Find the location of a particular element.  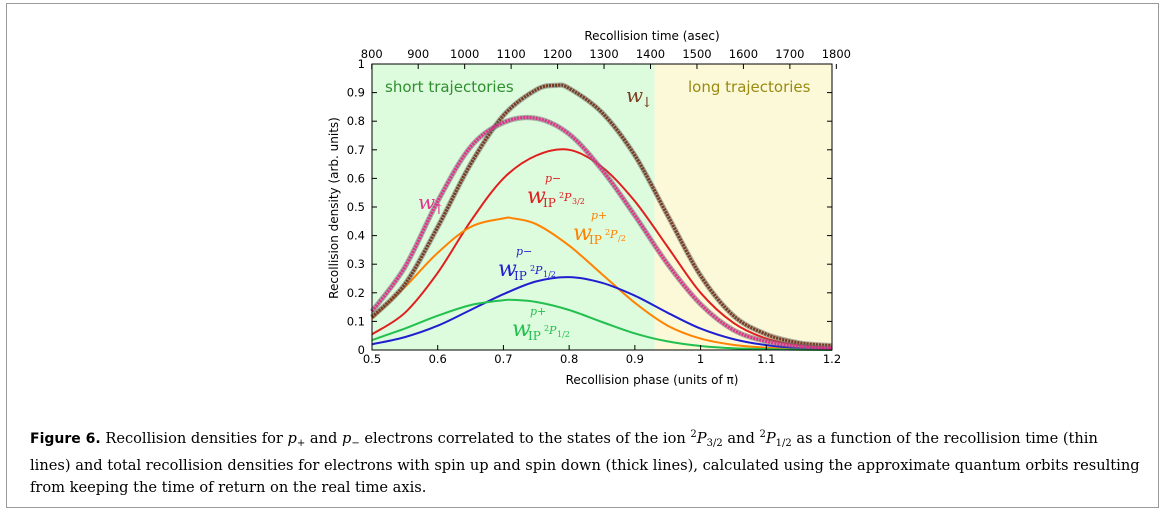

minus-subscript: − is located at coordinates (355, 443).